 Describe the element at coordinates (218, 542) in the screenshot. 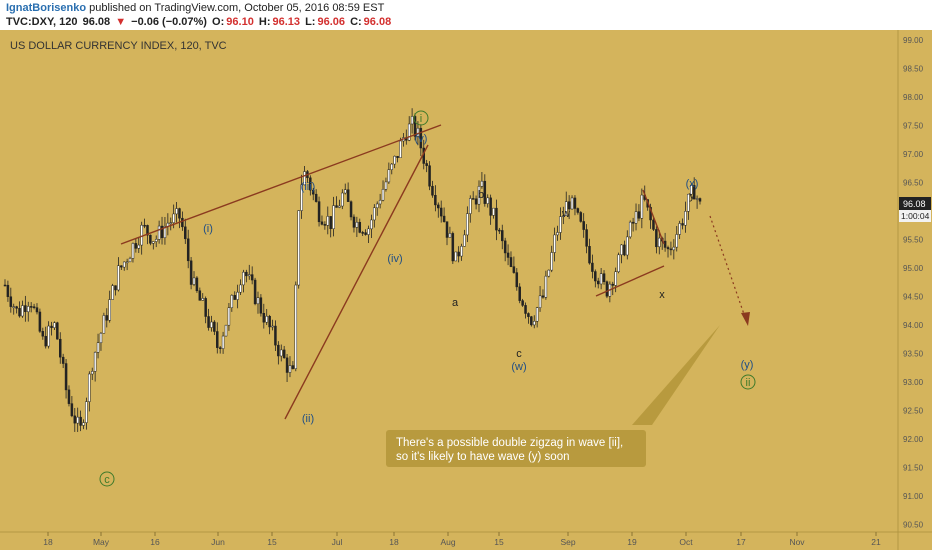

I see `x-tick-label: Jun` at that location.